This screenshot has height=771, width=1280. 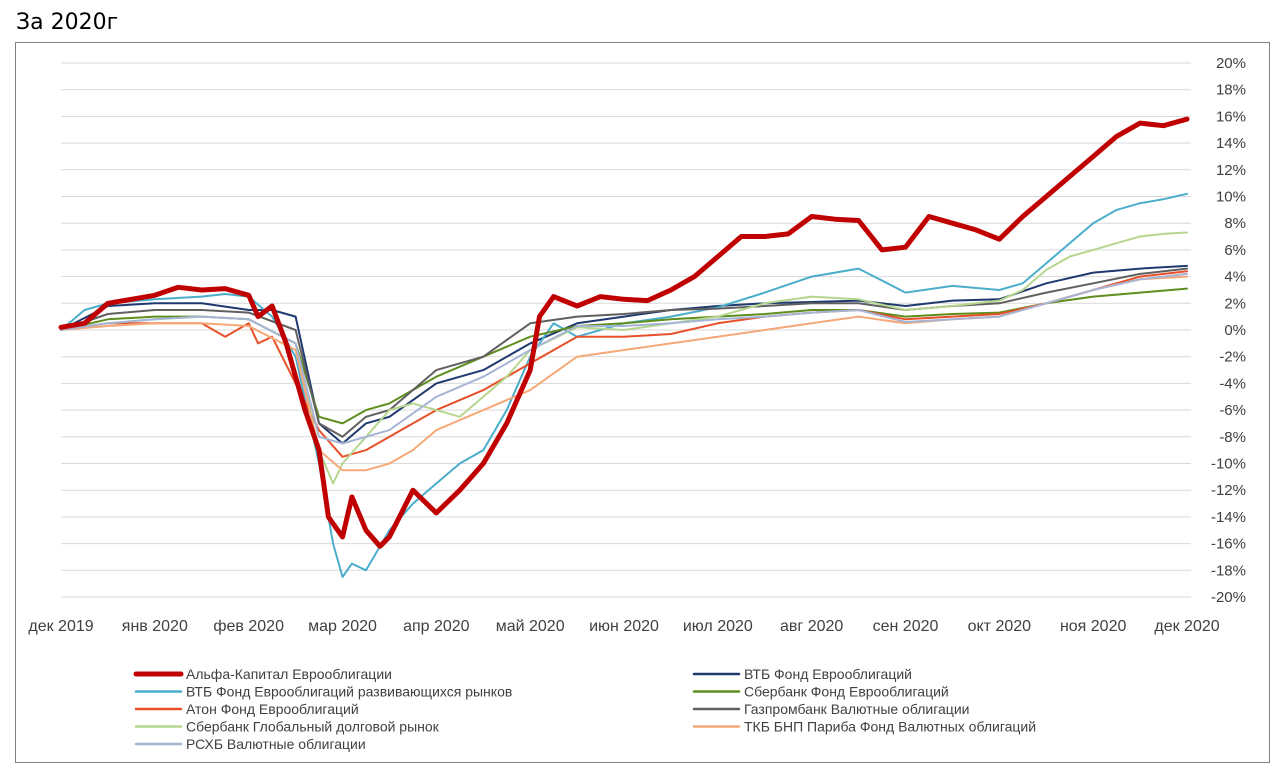 What do you see at coordinates (276, 744) in the screenshot?
I see `legend-label: РСХБ Валютные облигации` at bounding box center [276, 744].